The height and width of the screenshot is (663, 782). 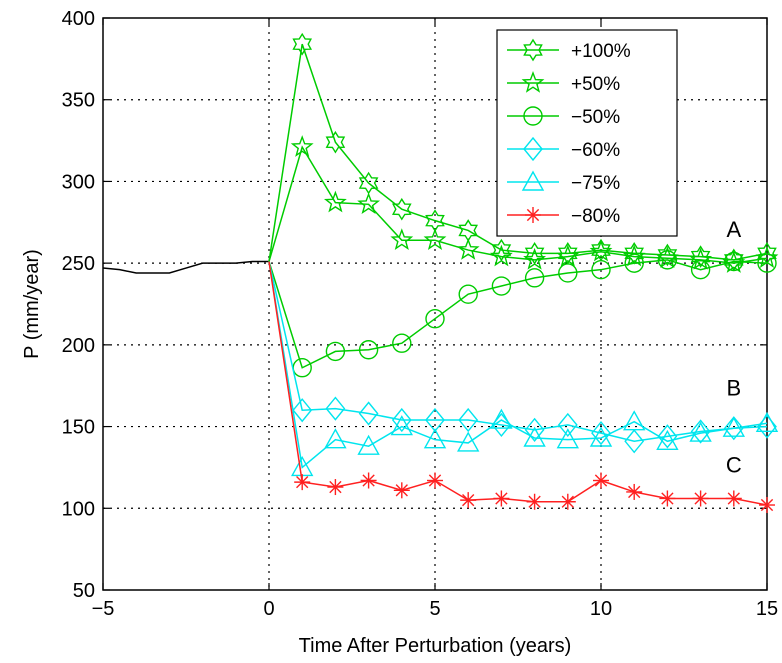 I want to click on legend-item: −75%, so click(x=563, y=182).